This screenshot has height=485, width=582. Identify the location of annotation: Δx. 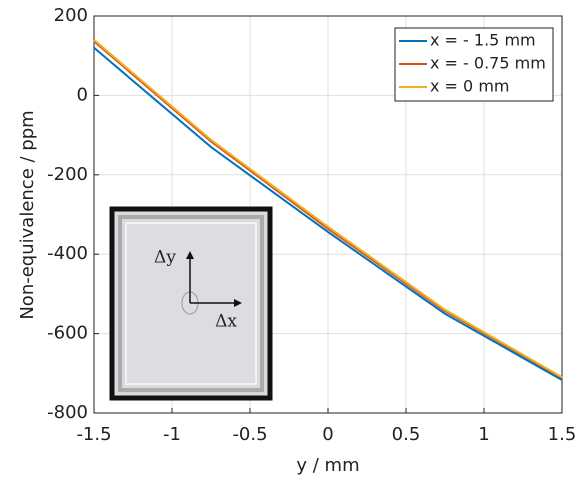
(226, 322).